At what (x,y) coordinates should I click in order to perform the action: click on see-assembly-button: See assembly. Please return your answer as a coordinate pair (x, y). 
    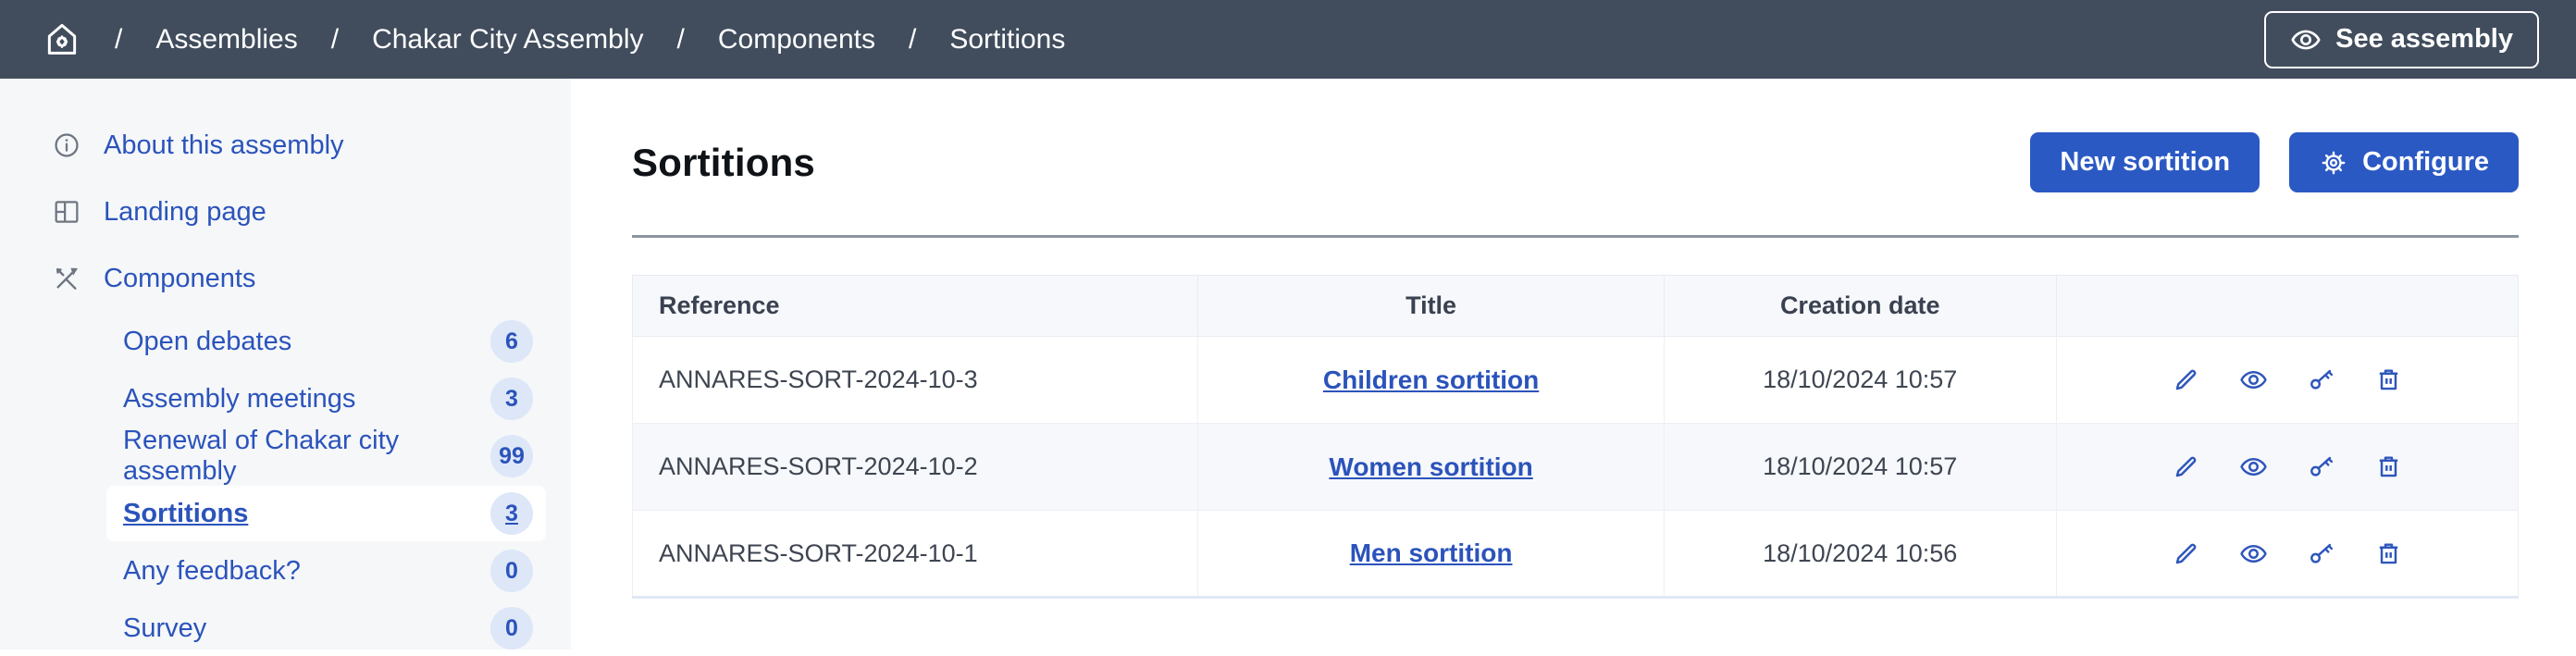
    Looking at the image, I should click on (2401, 39).